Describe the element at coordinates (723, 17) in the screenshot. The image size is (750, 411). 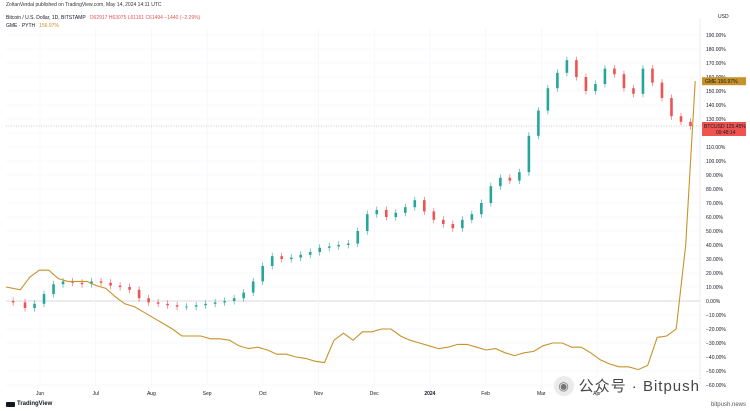
I see `y-axis-unit: USD` at that location.